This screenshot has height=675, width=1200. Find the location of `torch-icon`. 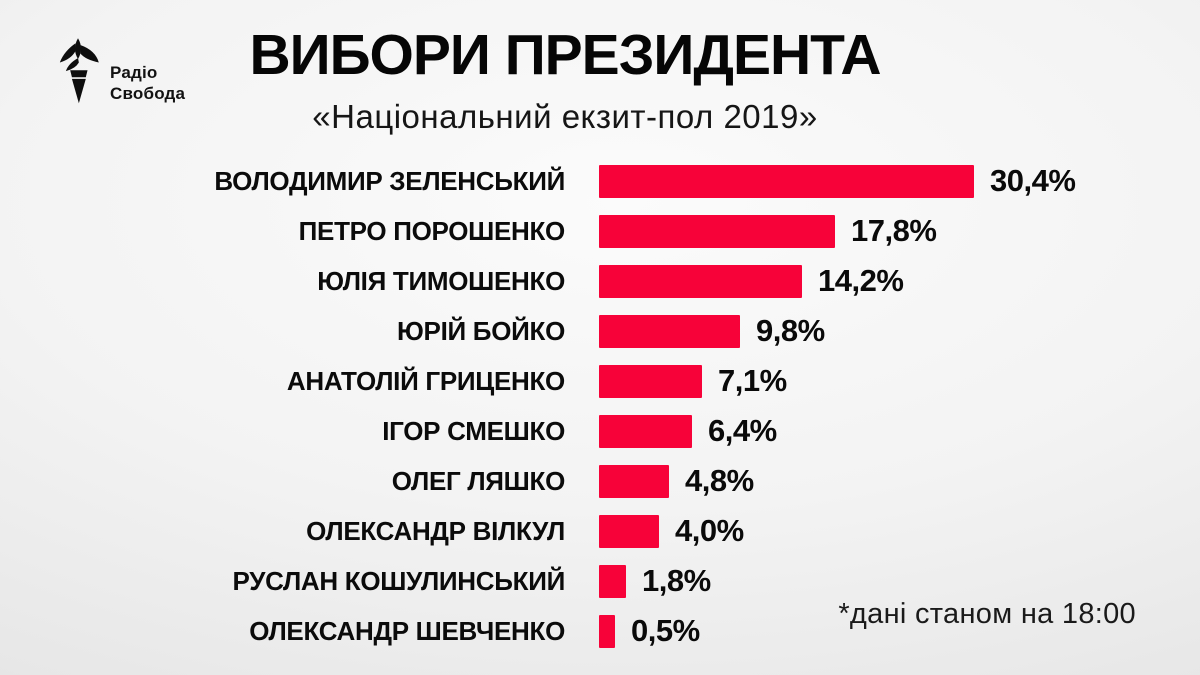

torch-icon is located at coordinates (79, 71).